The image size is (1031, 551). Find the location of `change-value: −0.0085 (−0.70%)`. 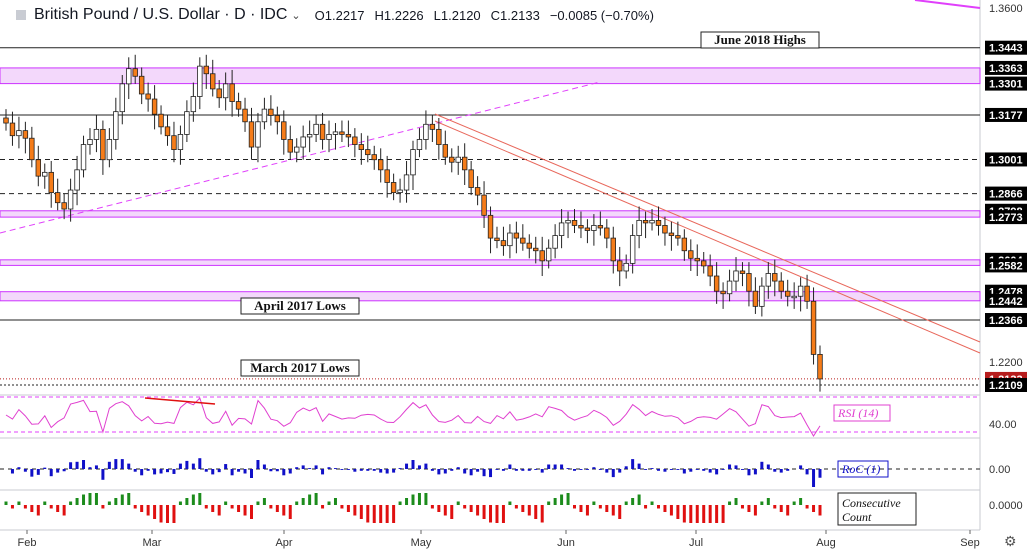

change-value: −0.0085 (−0.70%) is located at coordinates (601, 15).